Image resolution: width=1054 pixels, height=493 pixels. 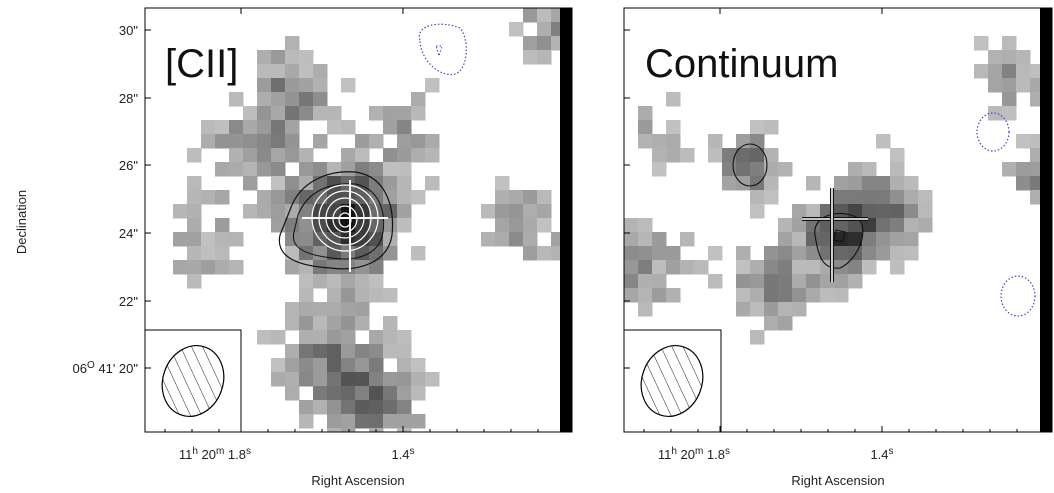 What do you see at coordinates (412, 451) in the screenshot?
I see `tick-sup: s` at bounding box center [412, 451].